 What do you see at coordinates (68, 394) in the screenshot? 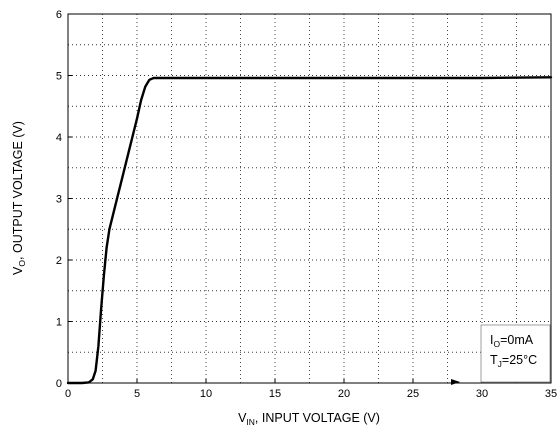
I see `x-tick-label: 0` at bounding box center [68, 394].